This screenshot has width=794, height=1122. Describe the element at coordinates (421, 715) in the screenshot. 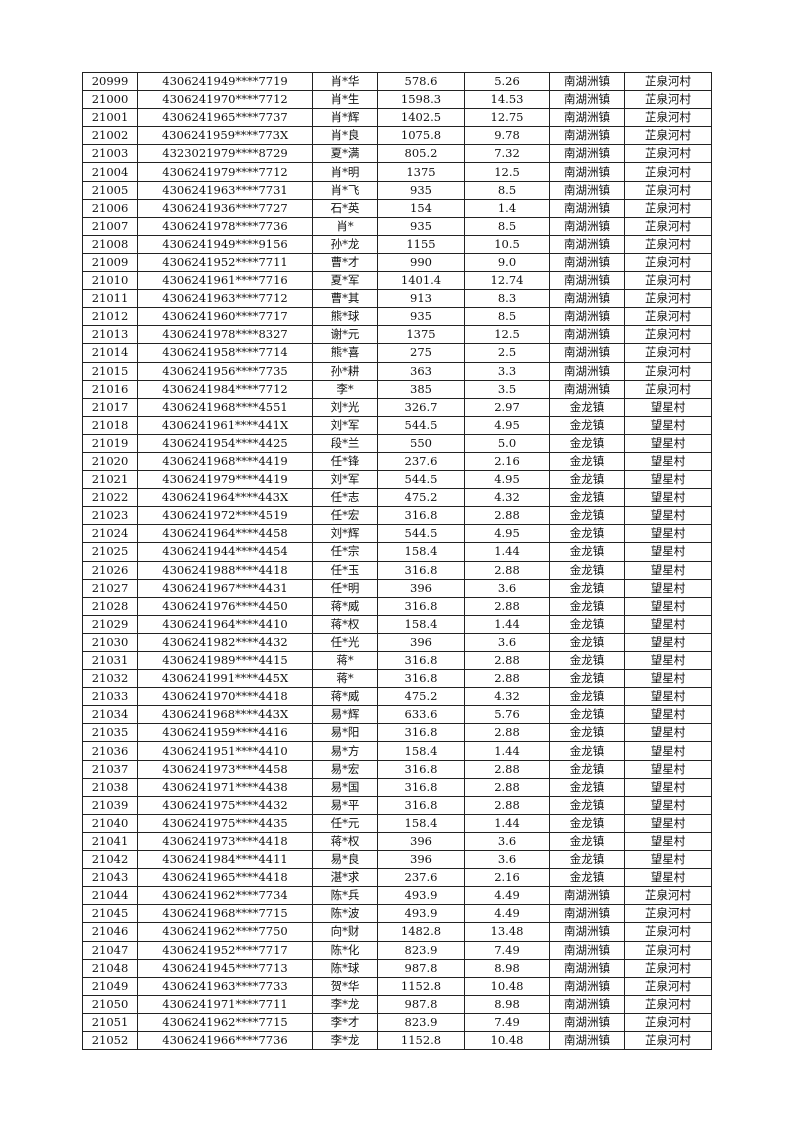

I see `cell-amount: 633.6` at that location.